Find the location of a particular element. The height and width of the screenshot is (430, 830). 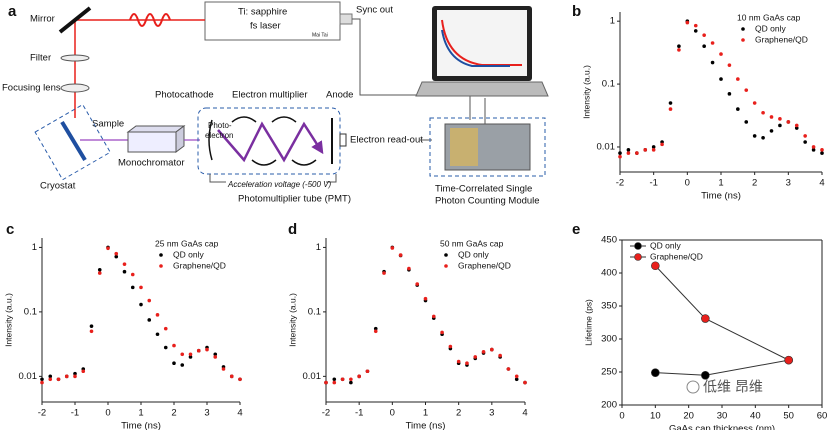

mono-side is located at coordinates (180, 139).